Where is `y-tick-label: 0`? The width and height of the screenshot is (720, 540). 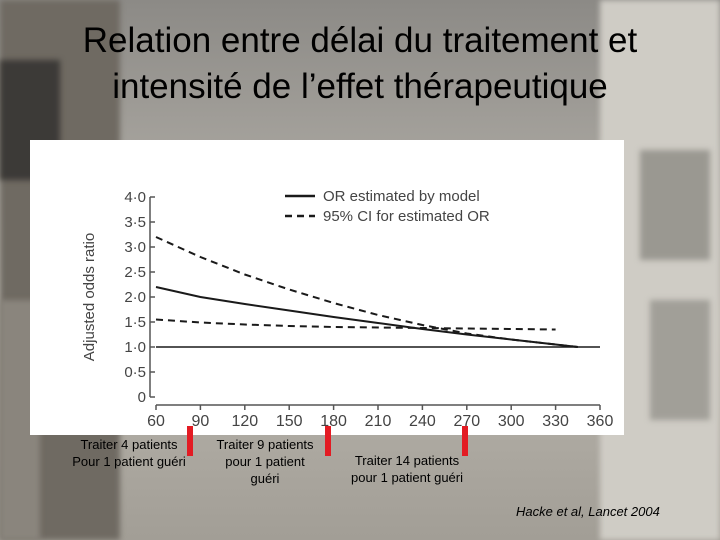 y-tick-label: 0 is located at coordinates (142, 397).